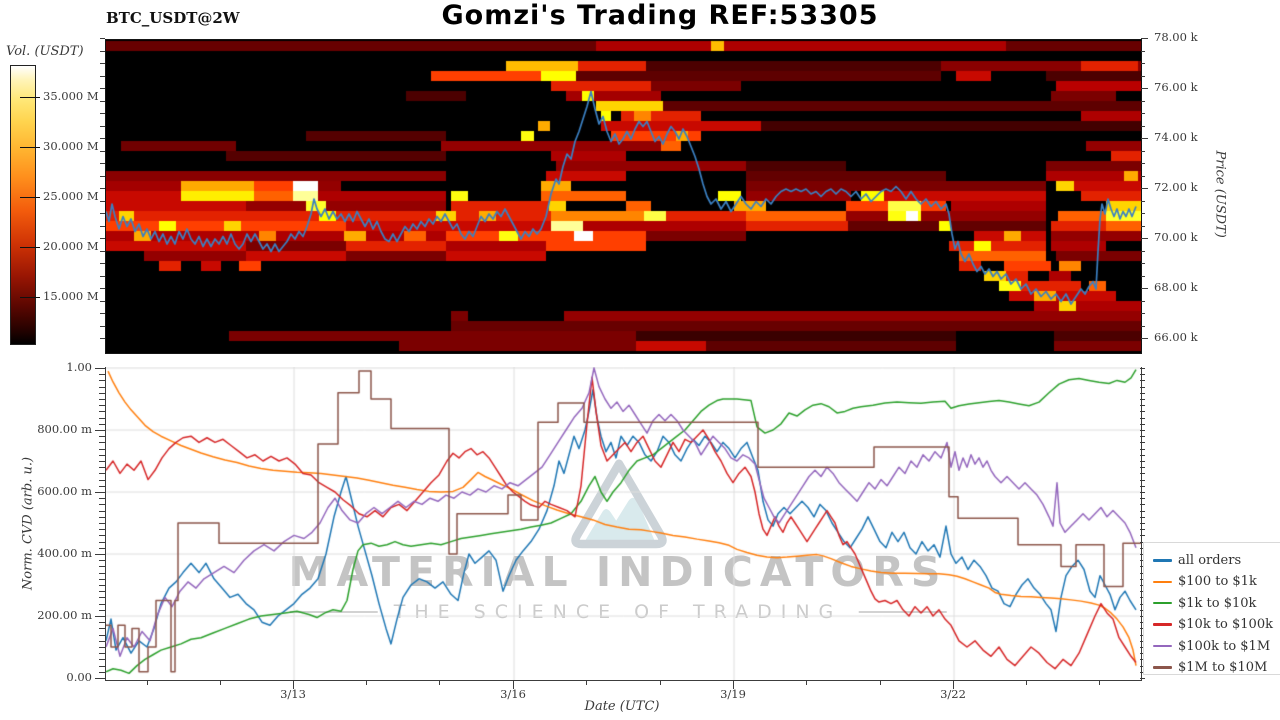  I want to click on page-title: Gomzi's Trading REF:53305, so click(660, 15).